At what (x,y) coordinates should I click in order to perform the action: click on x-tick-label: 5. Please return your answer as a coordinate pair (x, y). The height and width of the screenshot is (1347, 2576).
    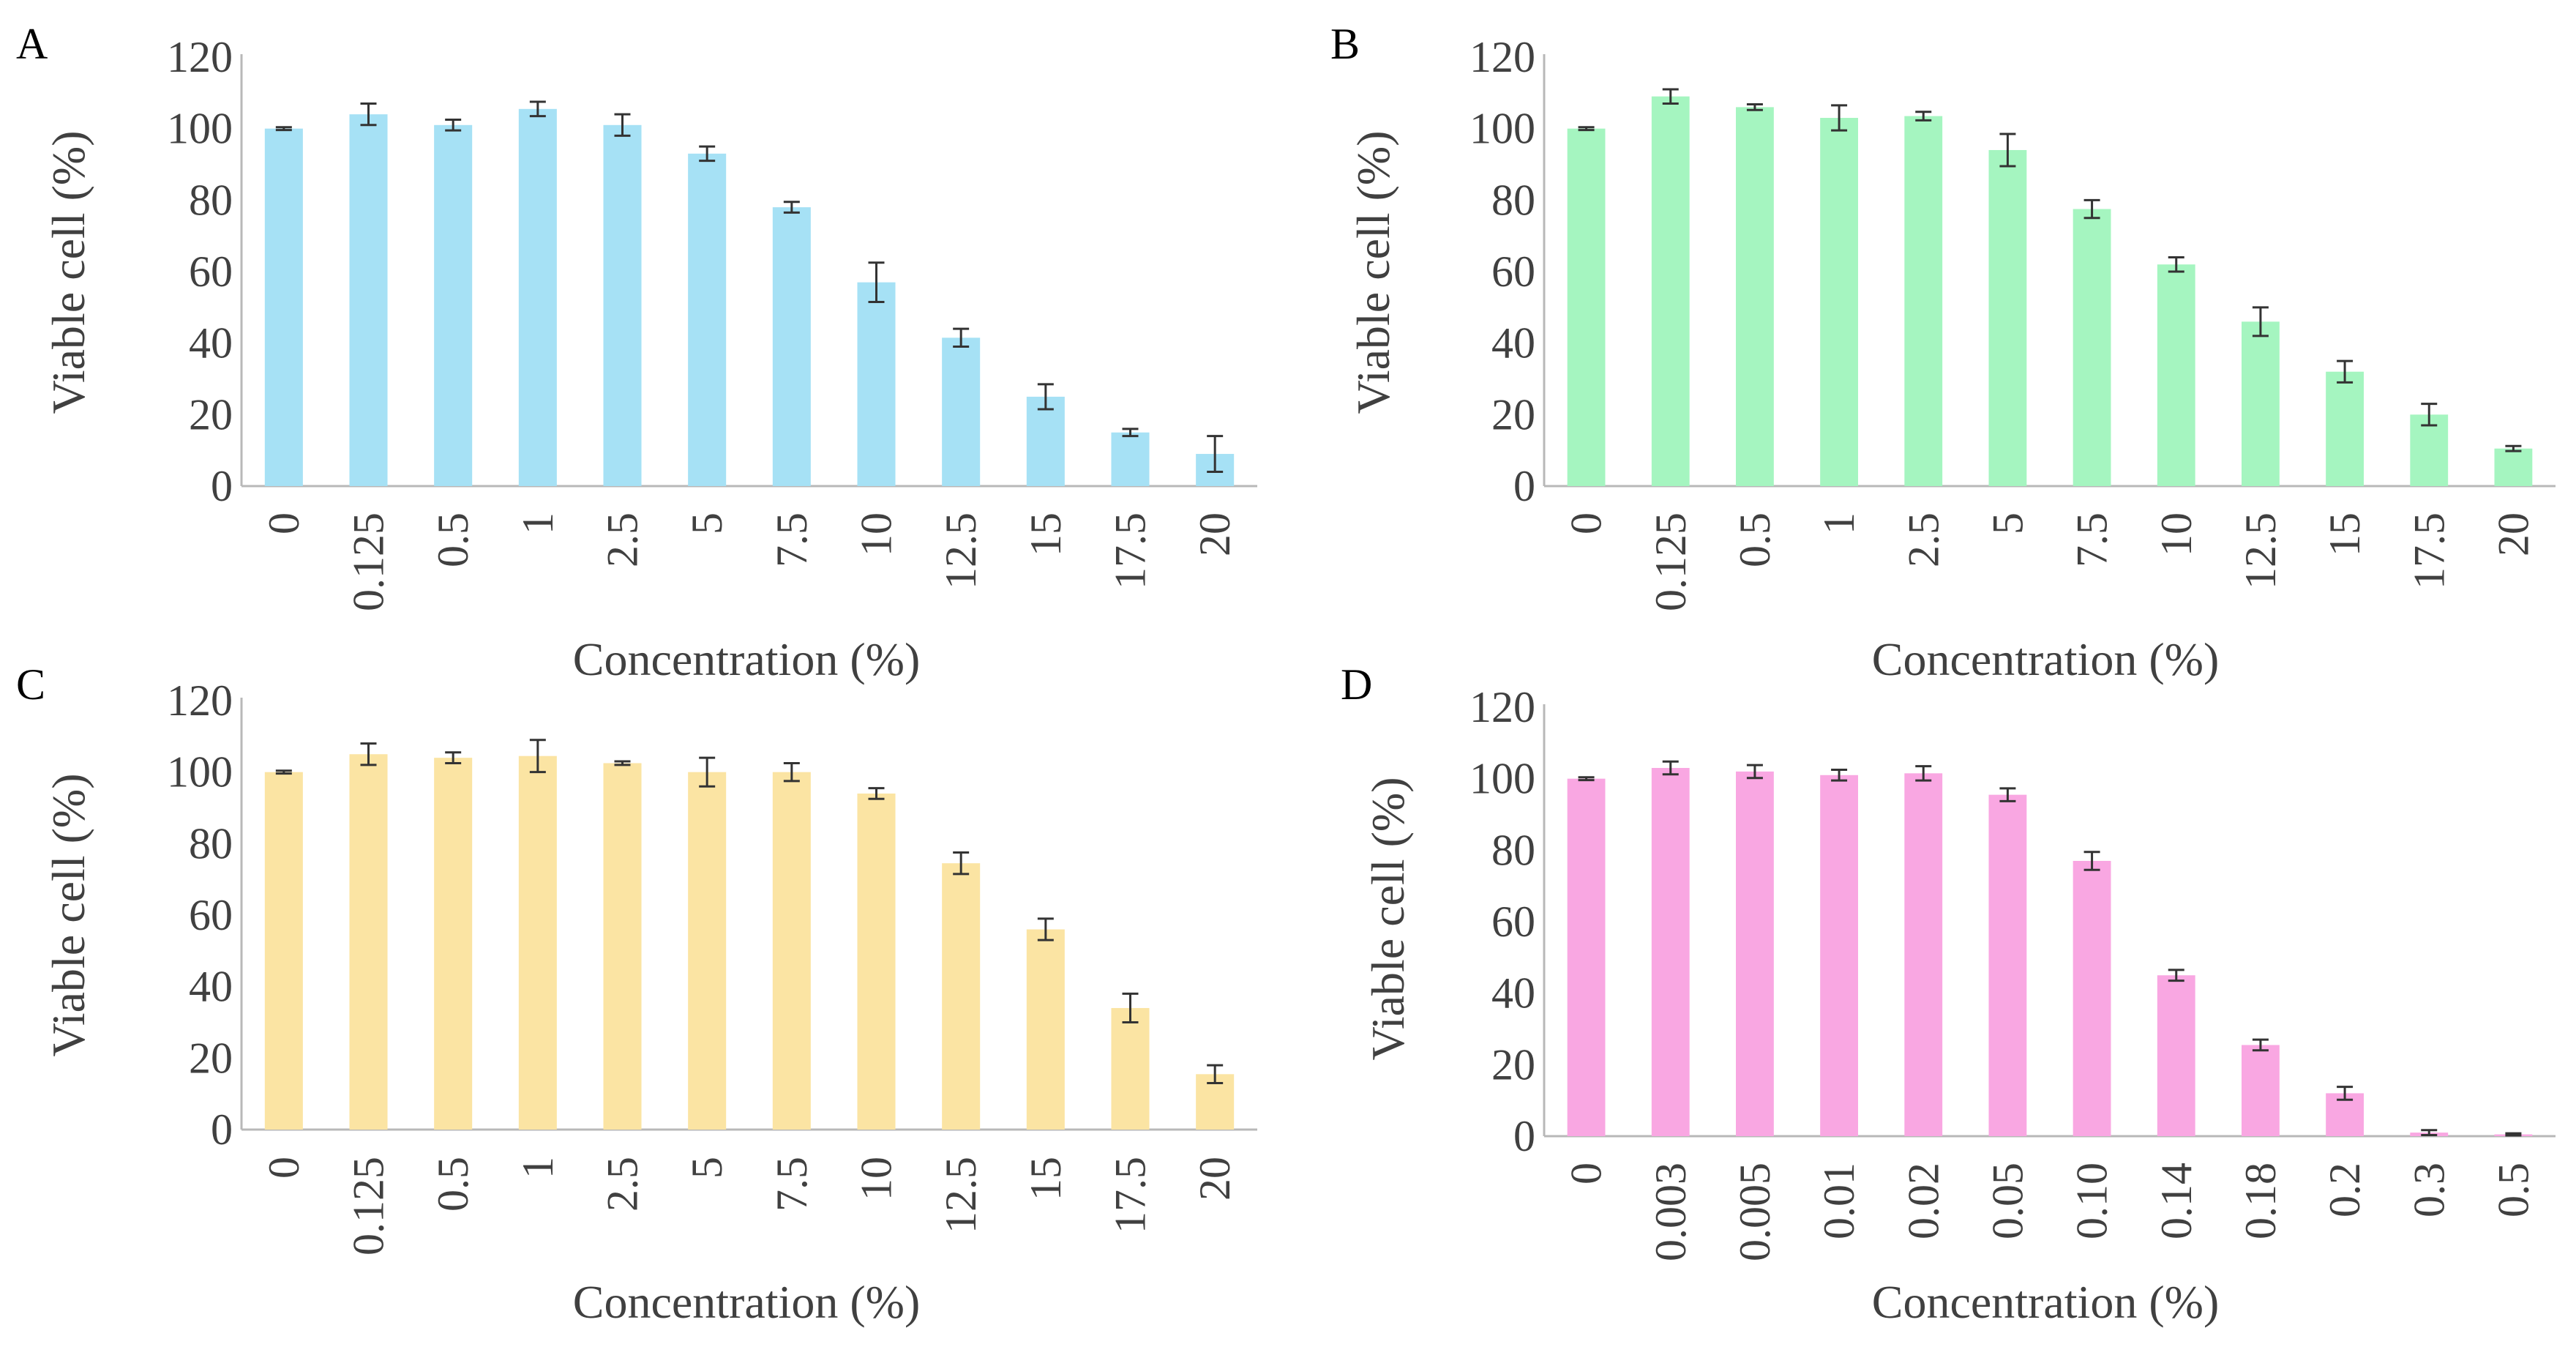
    Looking at the image, I should click on (707, 523).